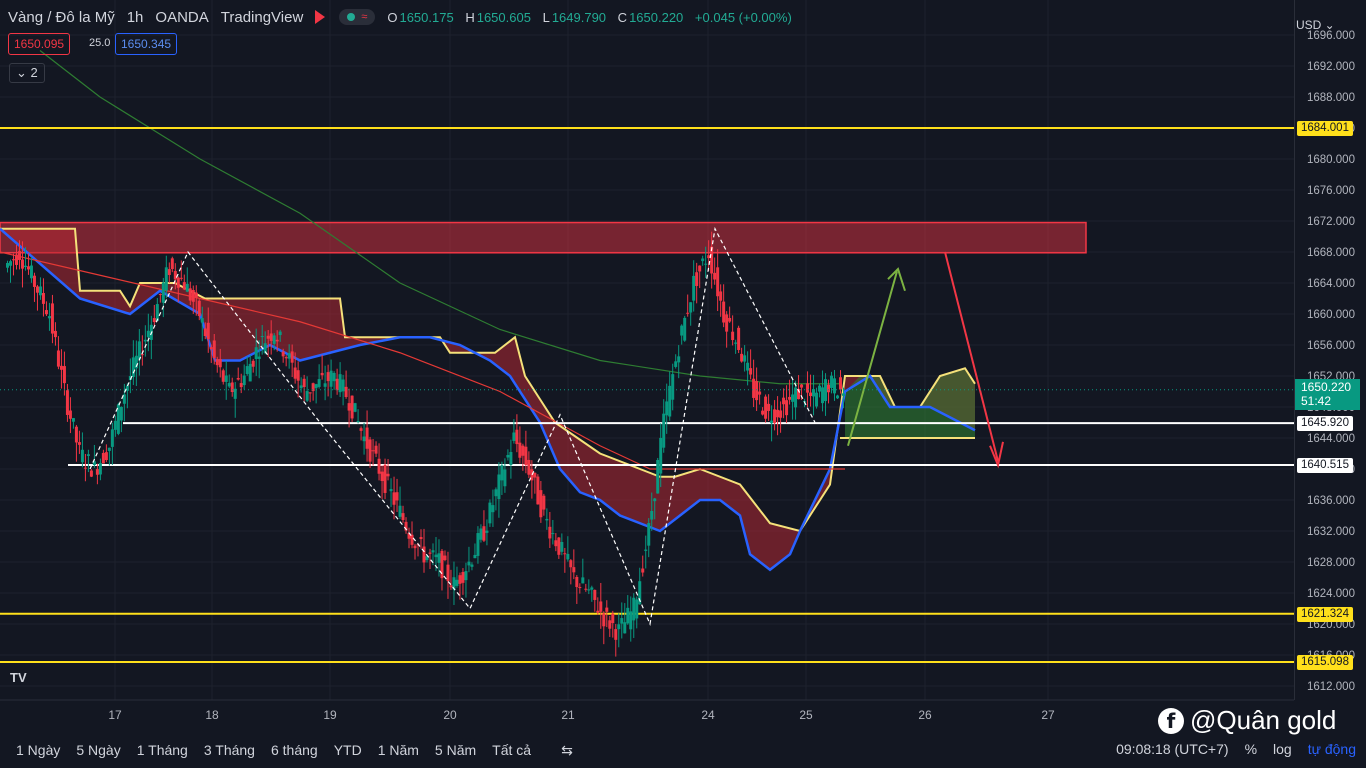  Describe the element at coordinates (1171, 720) in the screenshot. I see `facebook-icon: f` at that location.